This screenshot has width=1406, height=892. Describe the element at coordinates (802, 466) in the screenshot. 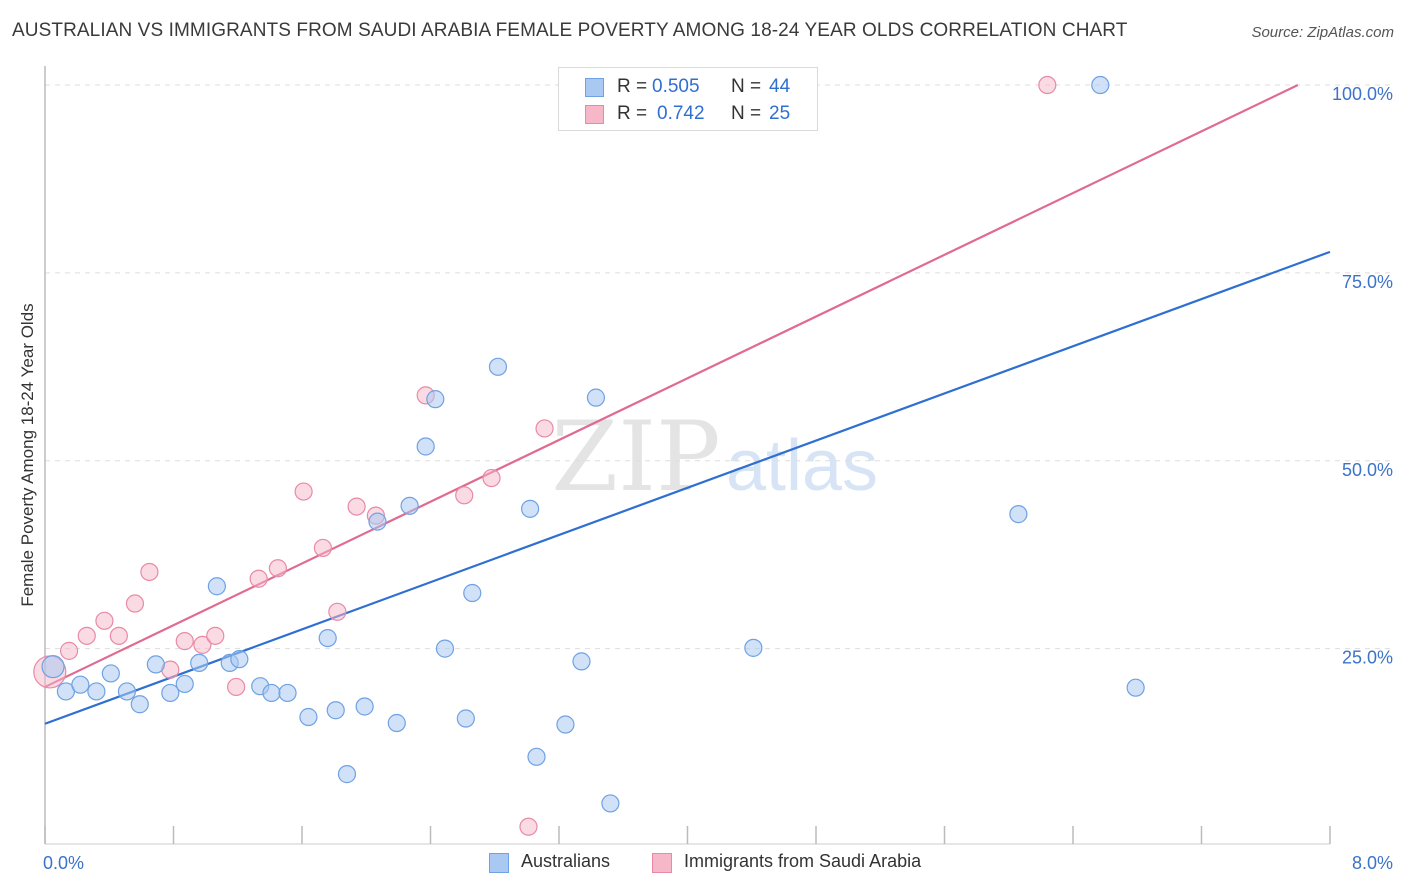

I see `watermark-atlas: atlas` at that location.